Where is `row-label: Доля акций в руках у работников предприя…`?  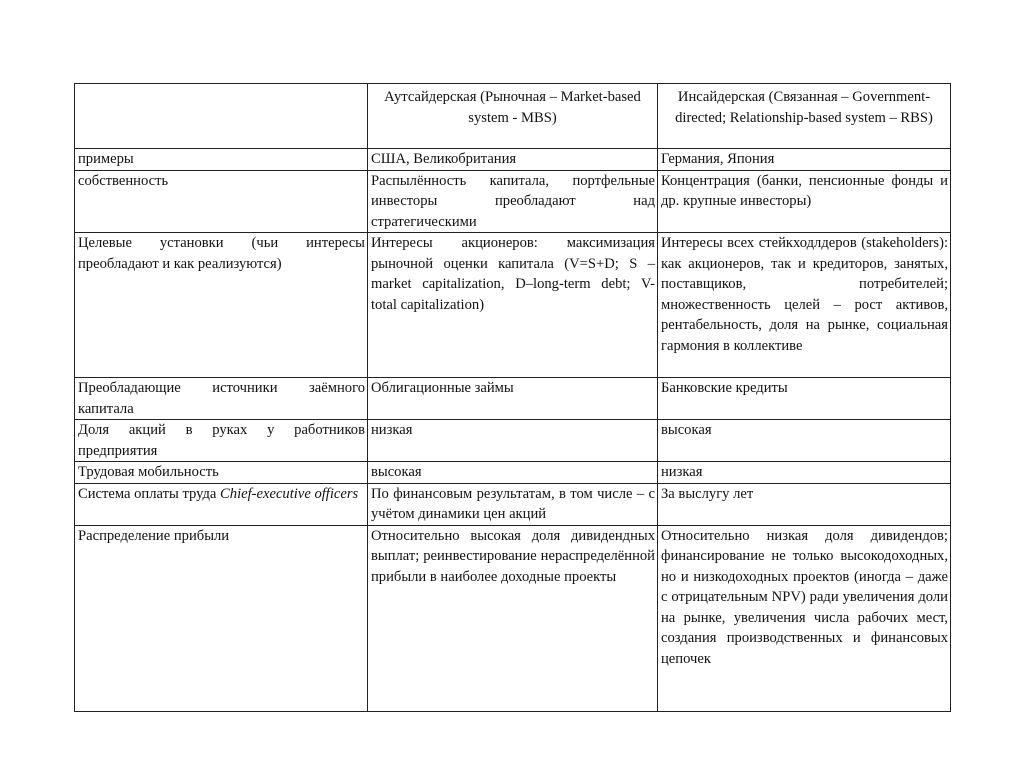
row-label: Доля акций в руках у работников предприя… is located at coordinates (221, 440).